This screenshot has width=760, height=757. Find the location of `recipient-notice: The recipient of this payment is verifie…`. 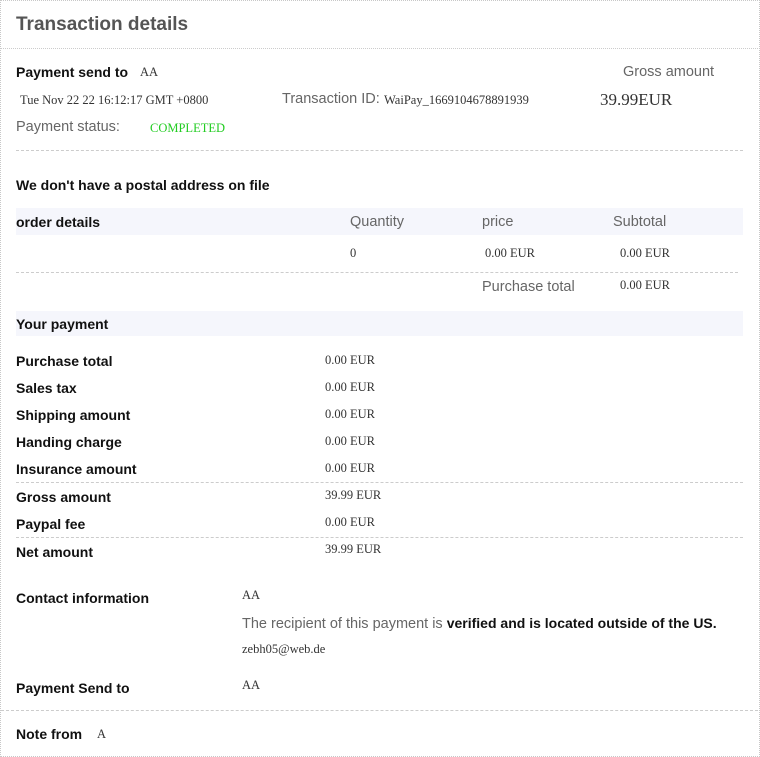

recipient-notice: The recipient of this payment is verifie… is located at coordinates (479, 624).